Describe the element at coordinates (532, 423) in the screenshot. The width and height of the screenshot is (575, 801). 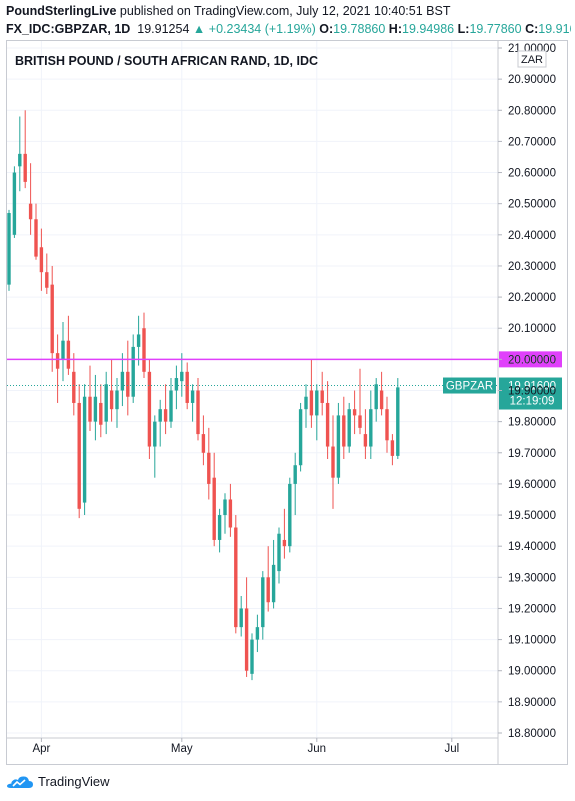
I see `price-tick-label: 19.80000` at that location.